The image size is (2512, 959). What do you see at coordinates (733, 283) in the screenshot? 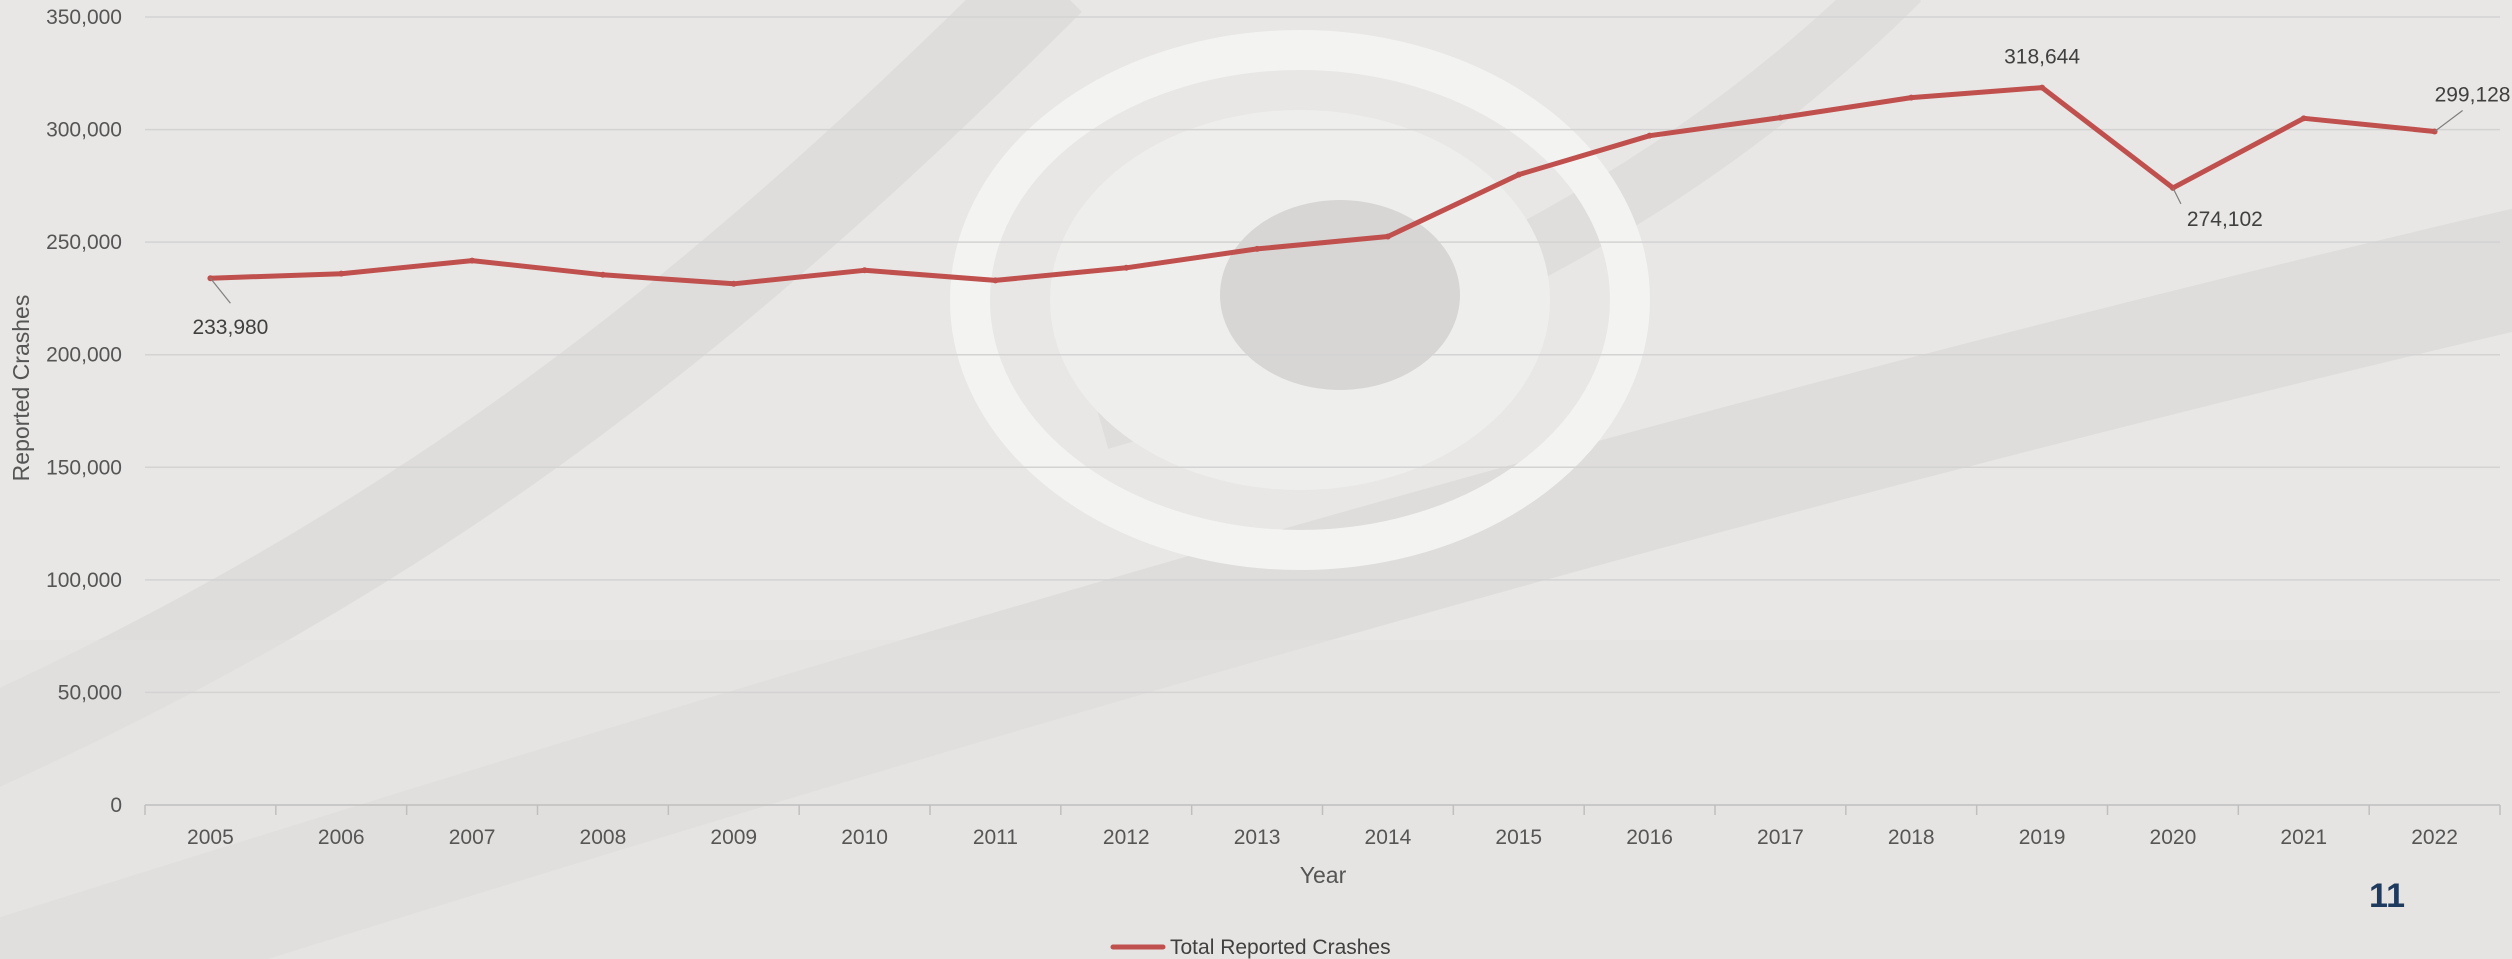
I see `point-2009` at bounding box center [733, 283].